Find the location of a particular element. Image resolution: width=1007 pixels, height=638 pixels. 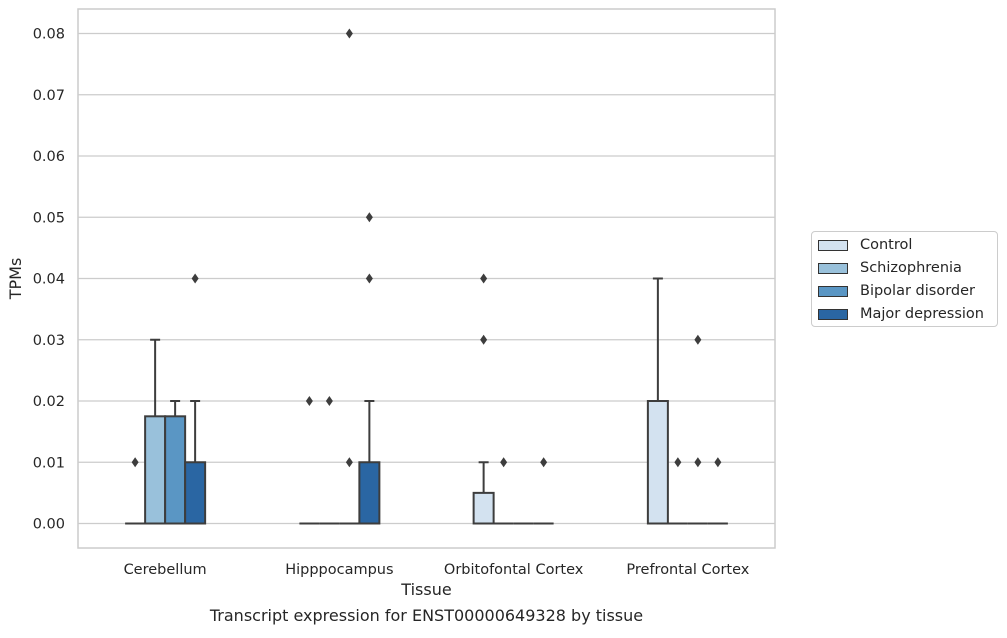

legend-item-major-depression: Major depression is located at coordinates (901, 314).